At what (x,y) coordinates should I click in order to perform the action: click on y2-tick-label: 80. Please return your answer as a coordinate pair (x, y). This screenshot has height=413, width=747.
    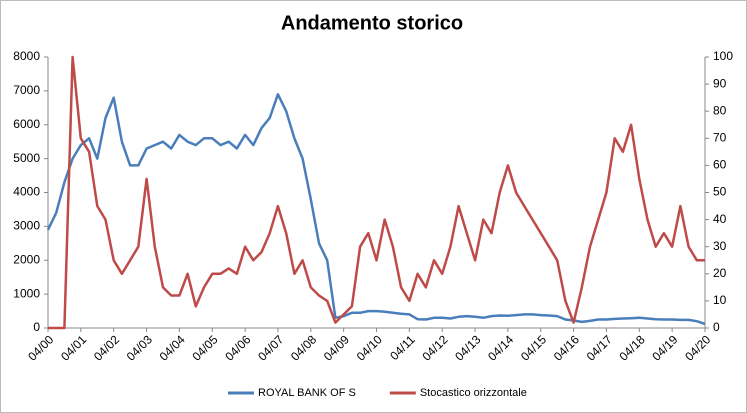
    Looking at the image, I should click on (720, 110).